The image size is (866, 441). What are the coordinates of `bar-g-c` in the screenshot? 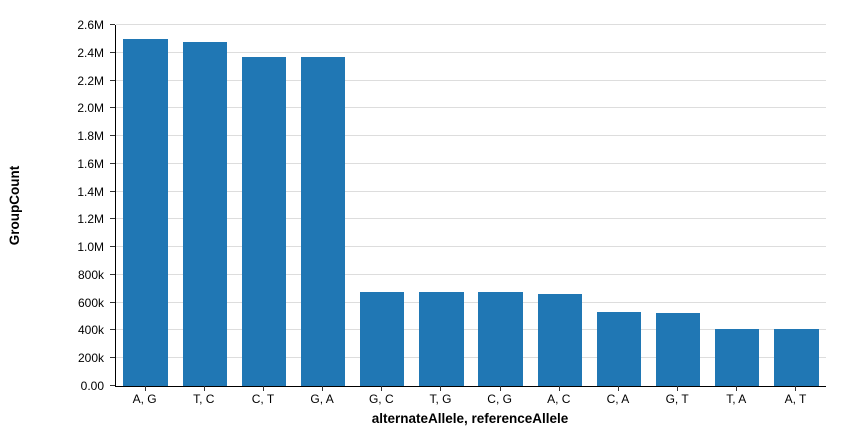 It's located at (382, 338).